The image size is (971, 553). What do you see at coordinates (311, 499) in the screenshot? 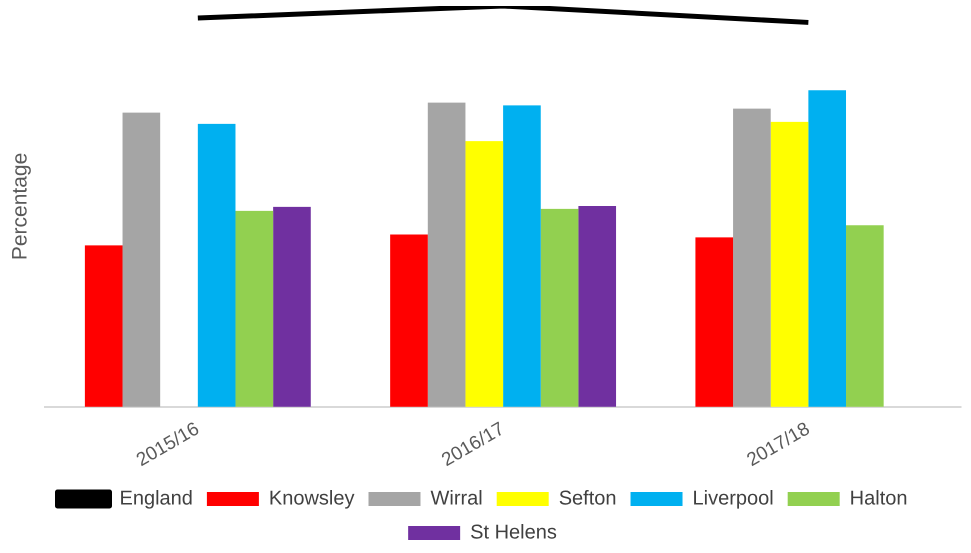
I see `legend-label: Knowsley` at bounding box center [311, 499].